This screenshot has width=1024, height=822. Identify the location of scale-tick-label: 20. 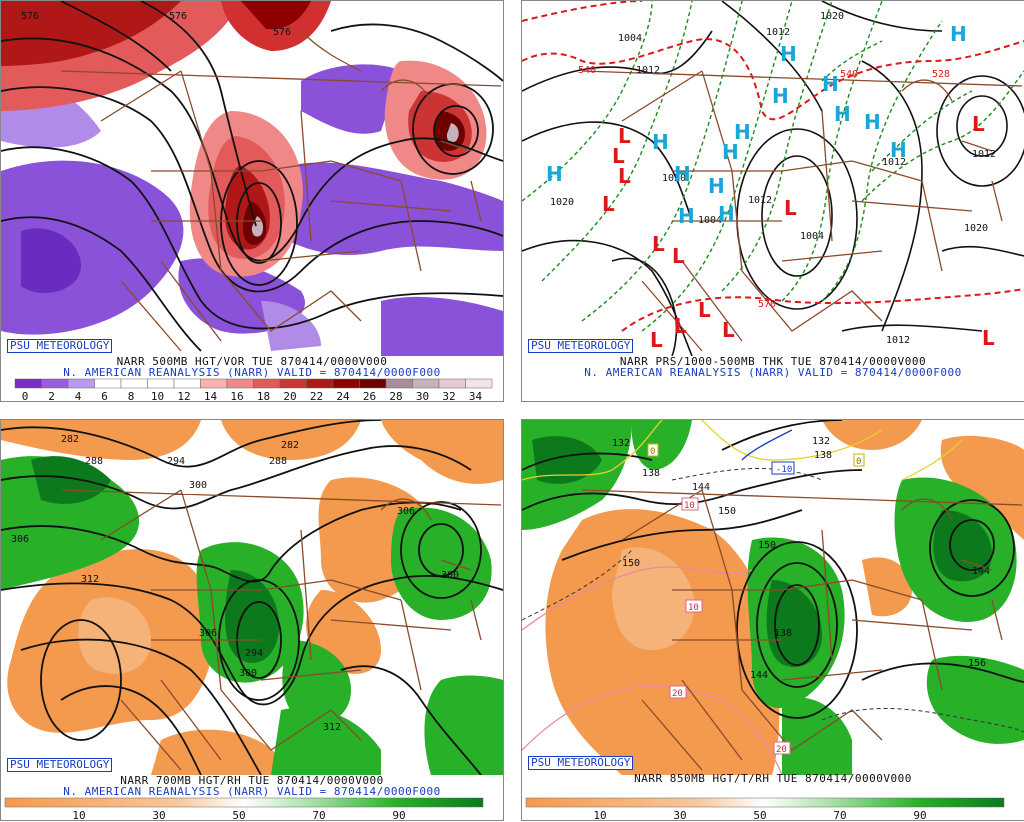
(290, 396).